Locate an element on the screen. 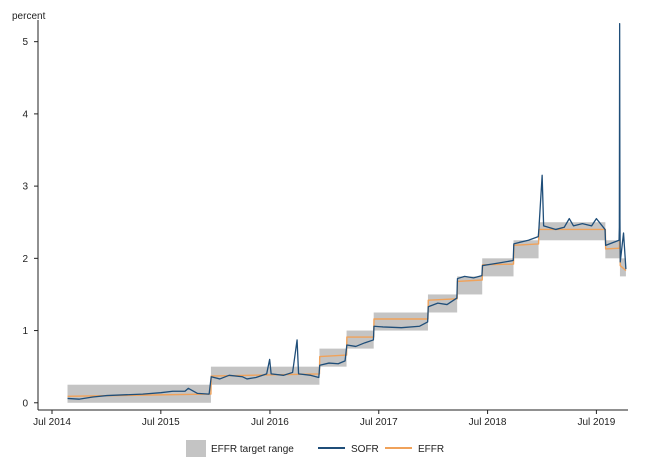 The height and width of the screenshot is (474, 660). legend-label-sofr: SOFR is located at coordinates (365, 449).